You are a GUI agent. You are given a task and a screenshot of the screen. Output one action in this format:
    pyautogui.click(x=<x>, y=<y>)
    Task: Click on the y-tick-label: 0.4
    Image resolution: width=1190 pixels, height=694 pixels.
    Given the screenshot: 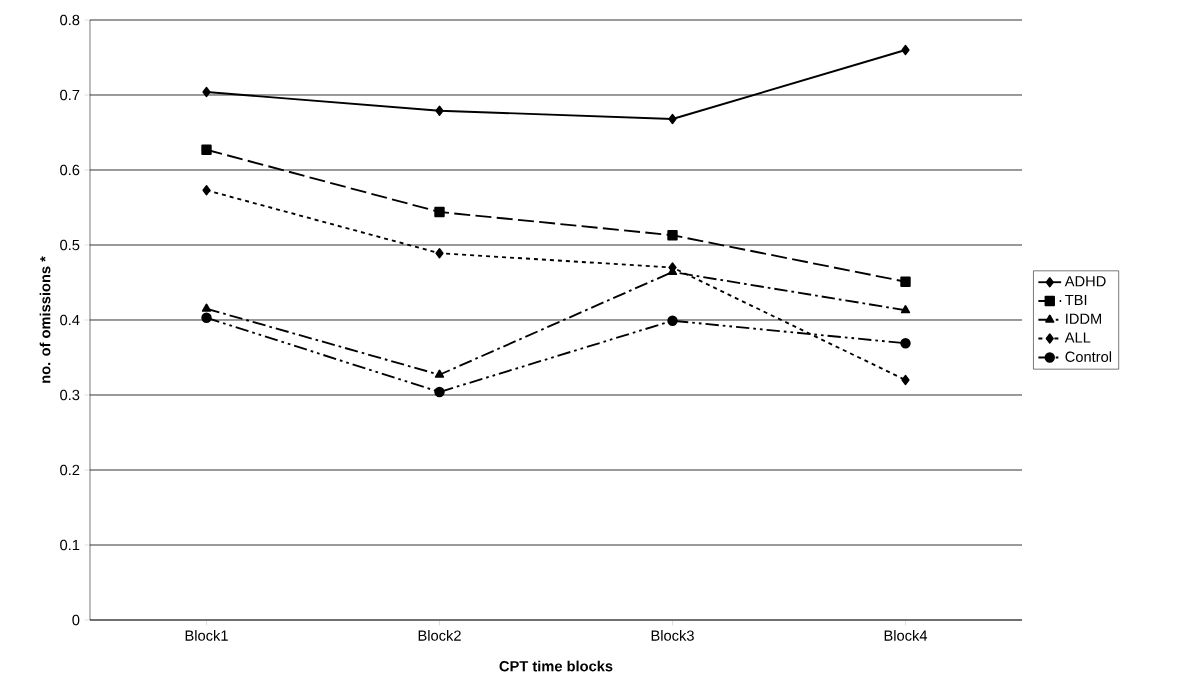 What is the action you would take?
    pyautogui.click(x=70, y=320)
    